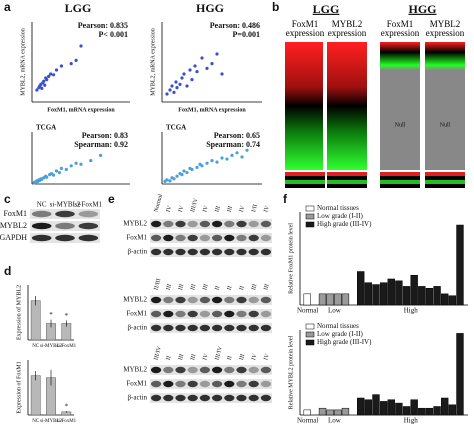 The width and height of the screenshot is (474, 428). What do you see at coordinates (78, 8) in the screenshot?
I see `group-header: LGG` at bounding box center [78, 8].